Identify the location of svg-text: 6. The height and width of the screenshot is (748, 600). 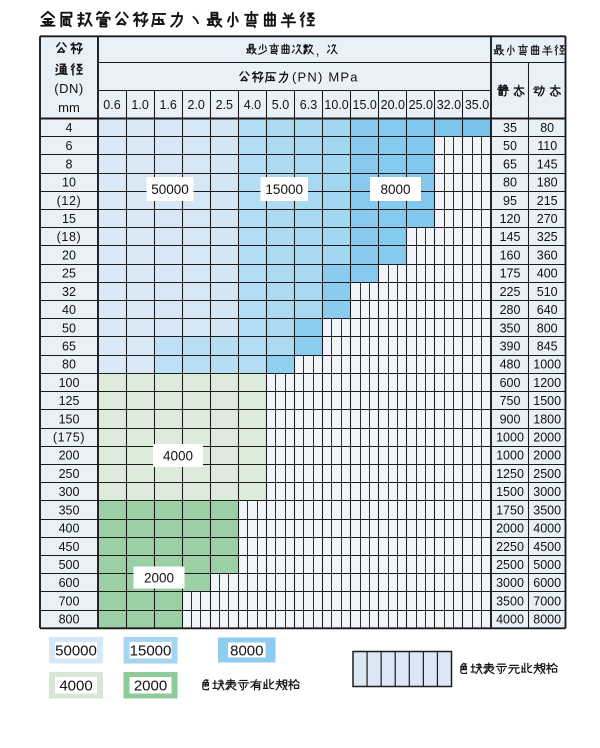
(69, 146).